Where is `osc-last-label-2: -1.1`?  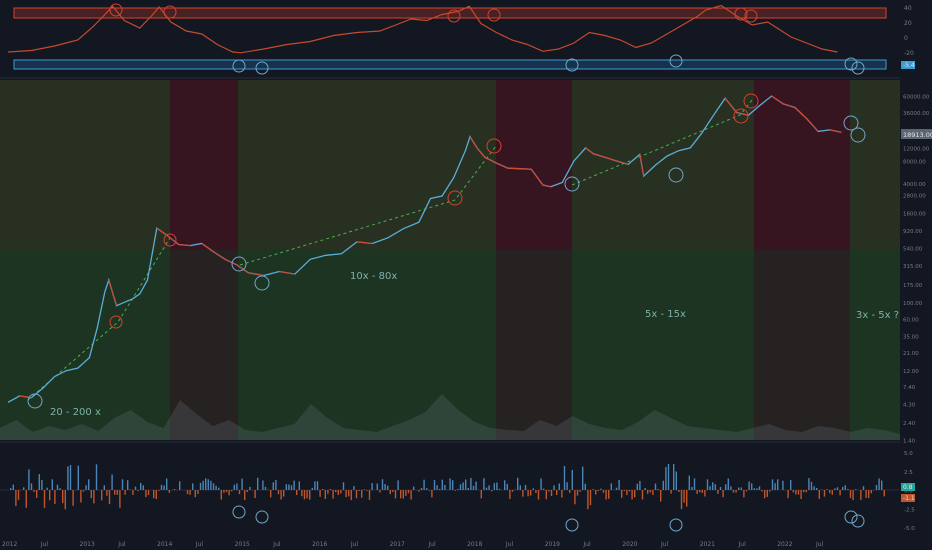
osc-last-label-2: -1.1 is located at coordinates (909, 498).